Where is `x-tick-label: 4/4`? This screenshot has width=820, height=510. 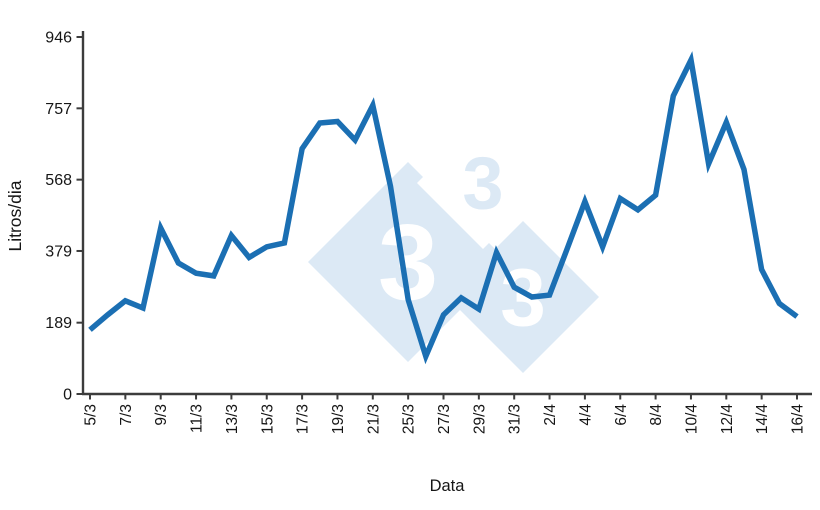 x-tick-label: 4/4 is located at coordinates (585, 415).